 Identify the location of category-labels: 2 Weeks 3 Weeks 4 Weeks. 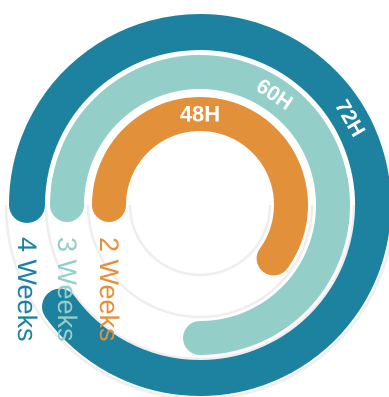
(68, 289).